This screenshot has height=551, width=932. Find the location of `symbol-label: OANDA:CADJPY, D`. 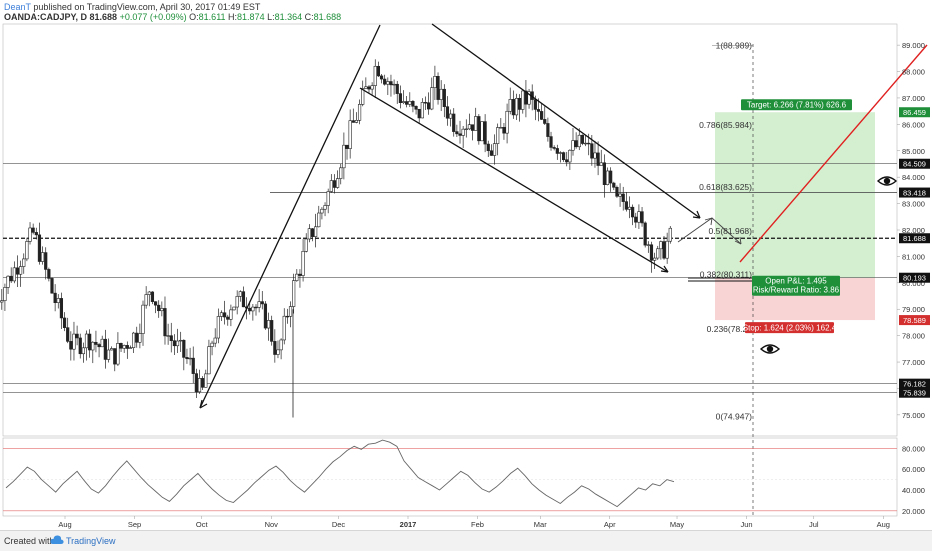

symbol-label: OANDA:CADJPY, D is located at coordinates (46, 17).